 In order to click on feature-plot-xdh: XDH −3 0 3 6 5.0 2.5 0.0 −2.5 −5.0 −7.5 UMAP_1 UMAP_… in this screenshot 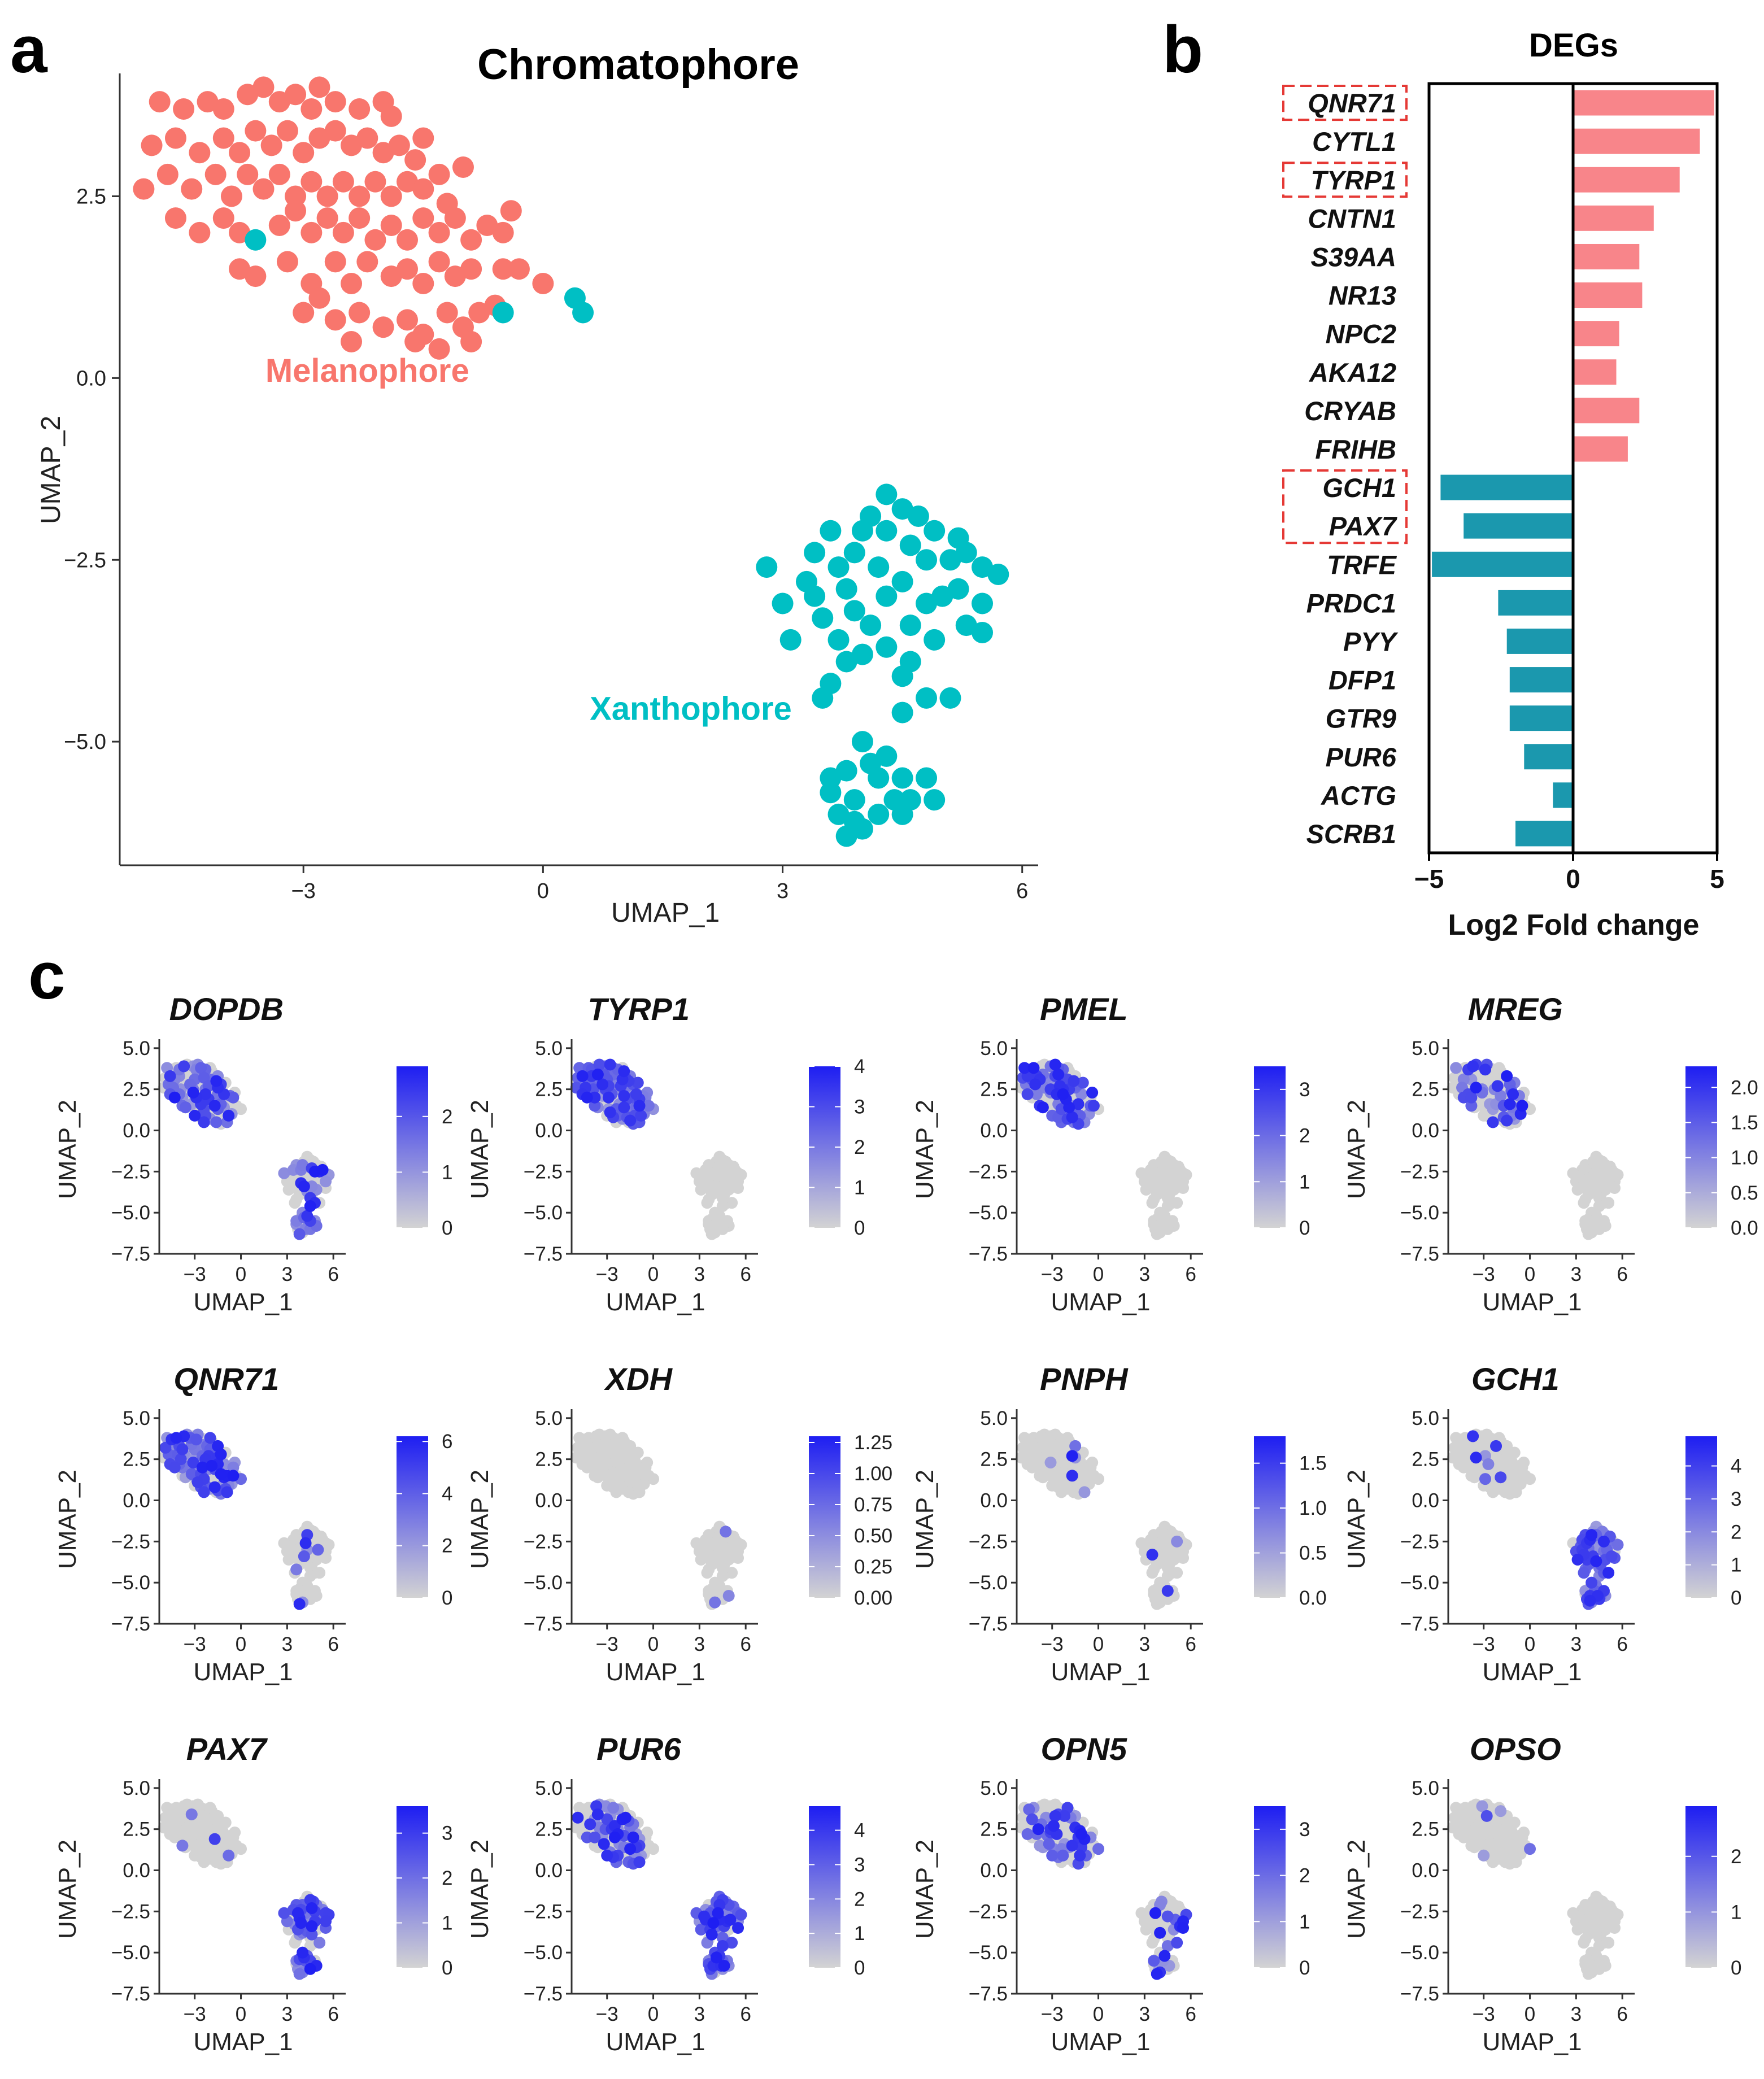, I will do `click(679, 1524)`.